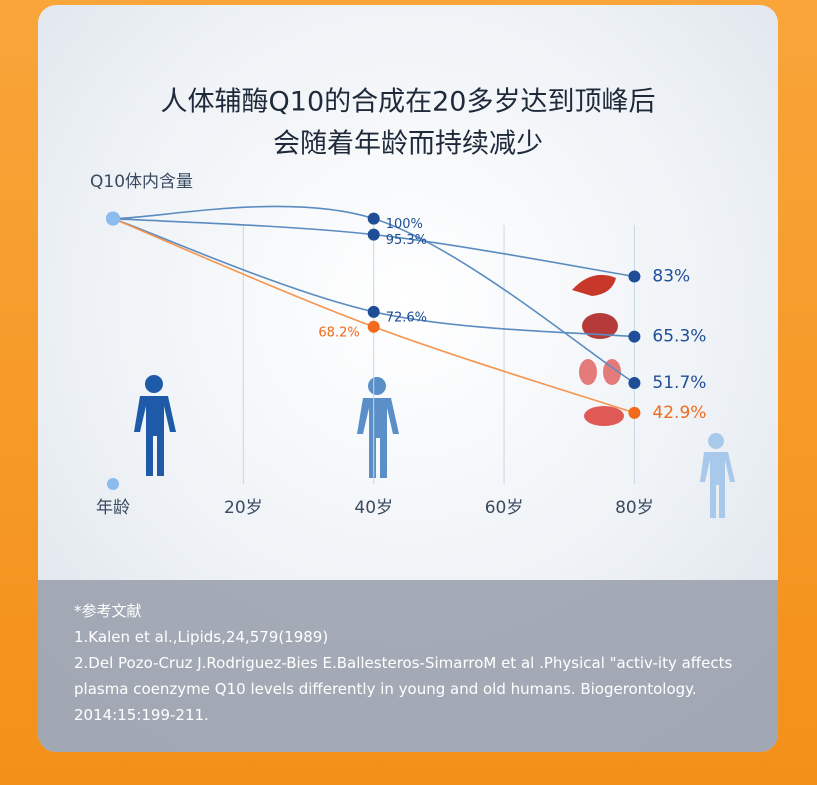  Describe the element at coordinates (108, 611) in the screenshot. I see `references-heading: *参考文献` at that location.